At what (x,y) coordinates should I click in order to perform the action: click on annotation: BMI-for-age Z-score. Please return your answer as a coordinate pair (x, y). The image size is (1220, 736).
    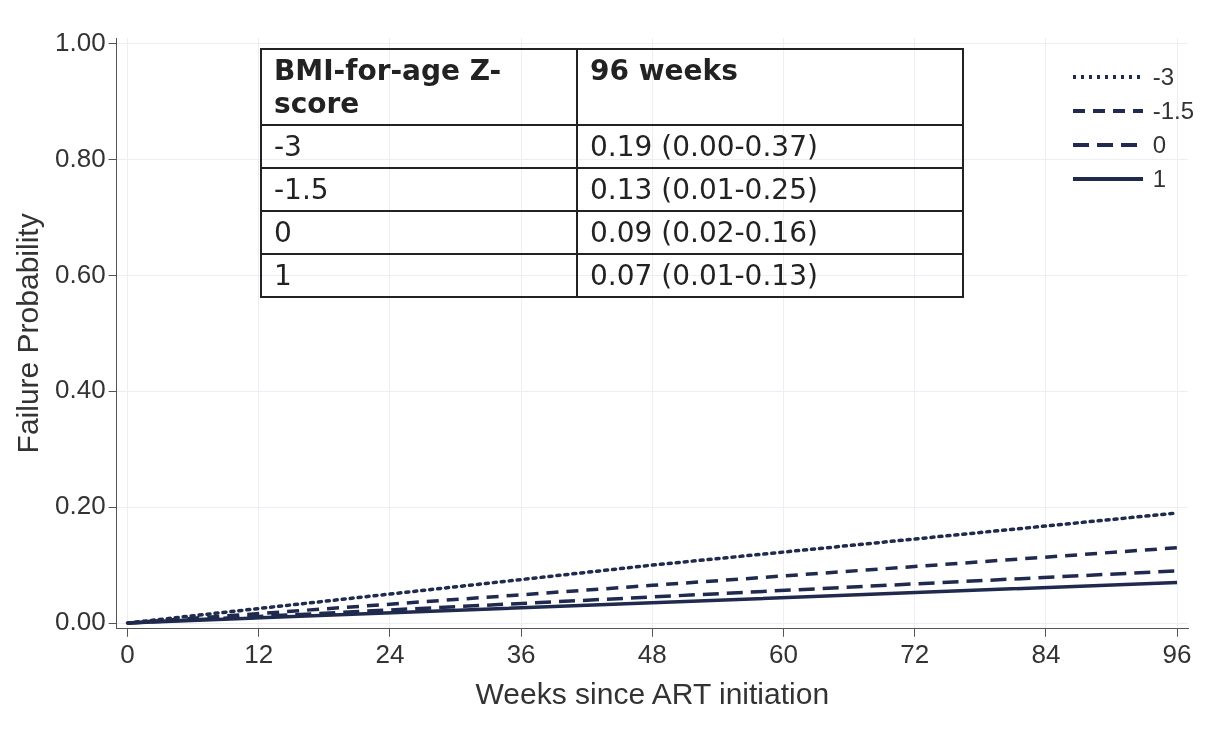
    Looking at the image, I should click on (419, 87).